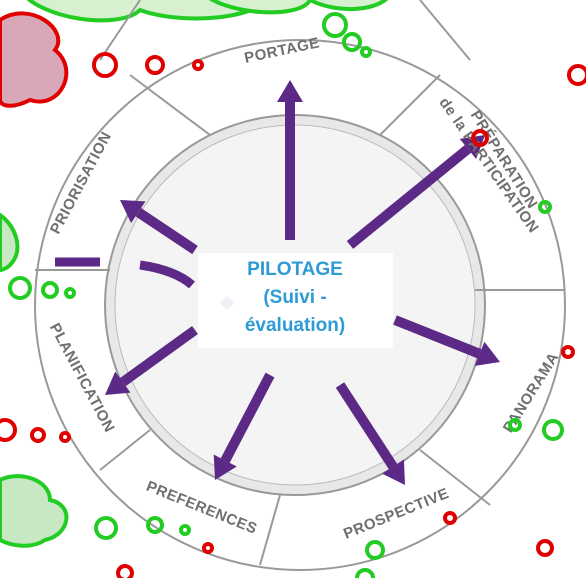 This screenshot has height=578, width=586. I want to click on center-title: PILOTAGE, so click(295, 269).